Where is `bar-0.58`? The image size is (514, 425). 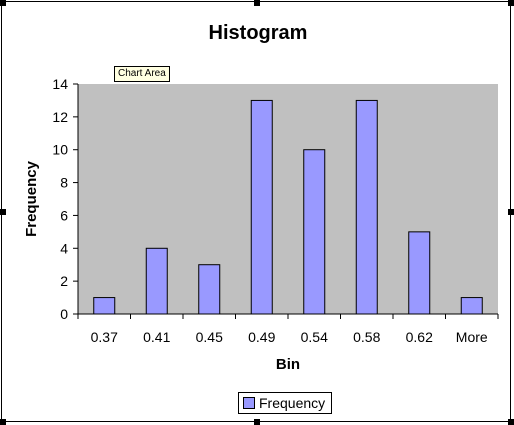
bar-0.58 is located at coordinates (366, 207).